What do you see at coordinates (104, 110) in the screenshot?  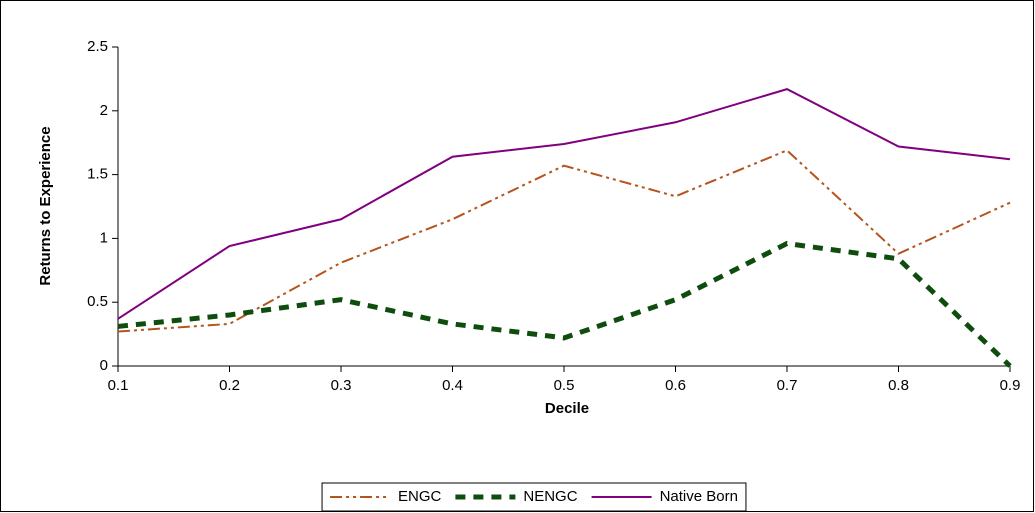 I see `y-tick-label: 2` at bounding box center [104, 110].